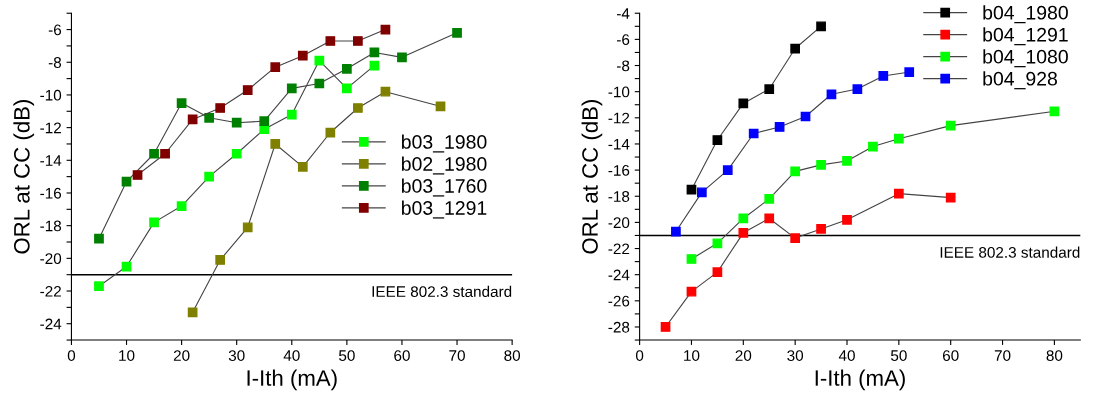 This screenshot has width=1099, height=401. What do you see at coordinates (50, 128) in the screenshot?
I see `y-tick-label: -12` at bounding box center [50, 128].